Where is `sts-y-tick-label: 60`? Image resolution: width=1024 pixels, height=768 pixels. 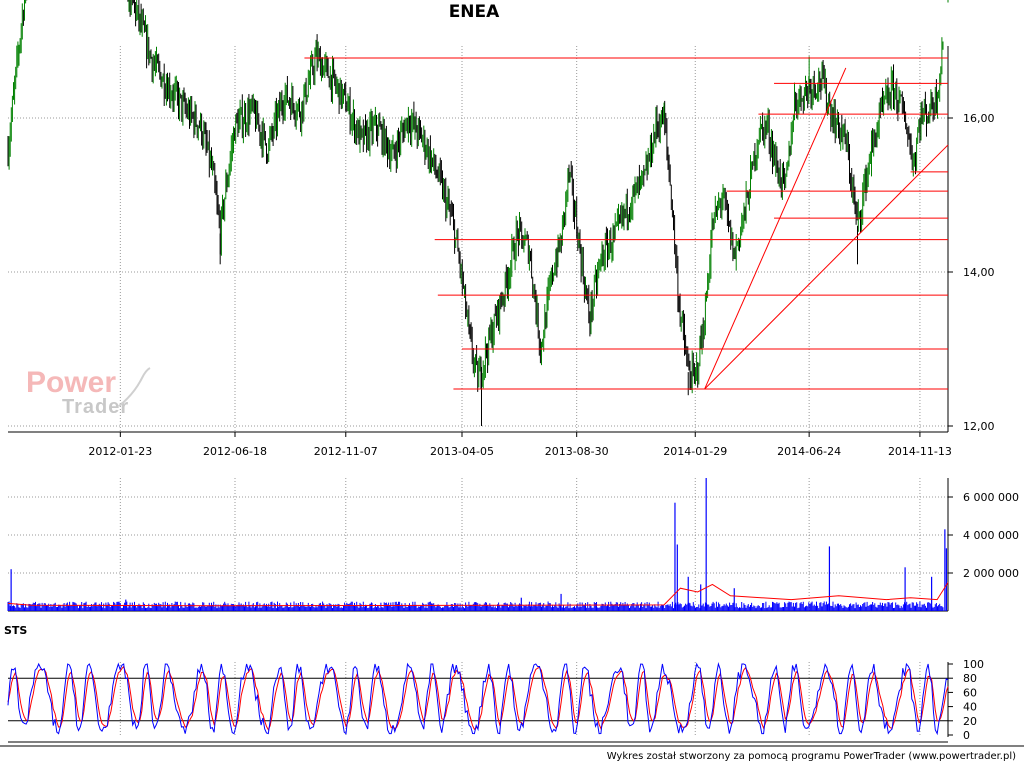
sts-y-tick-label: 60 is located at coordinates (970, 692).